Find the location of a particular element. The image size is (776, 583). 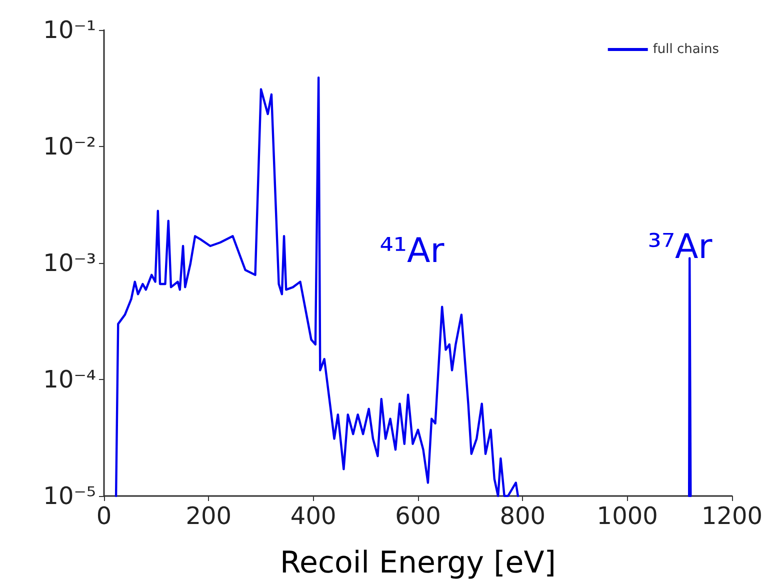

annotation: ³⁷Ar is located at coordinates (680, 247).